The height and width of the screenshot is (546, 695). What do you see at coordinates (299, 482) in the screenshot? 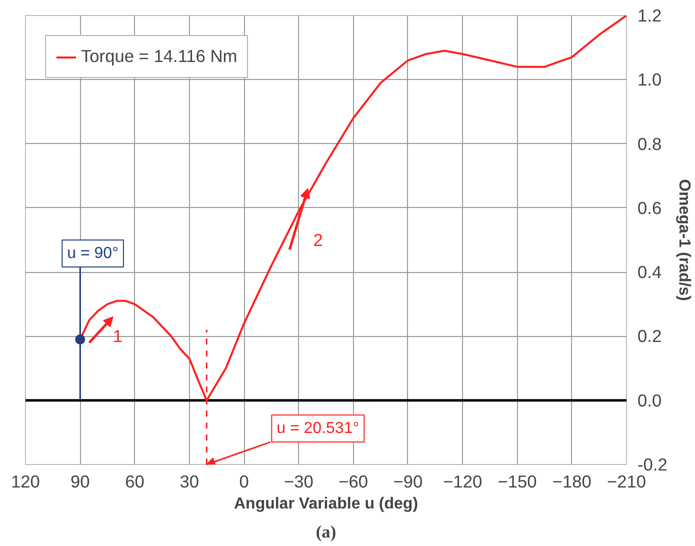
I see `x-tick-label: −30` at bounding box center [299, 482].